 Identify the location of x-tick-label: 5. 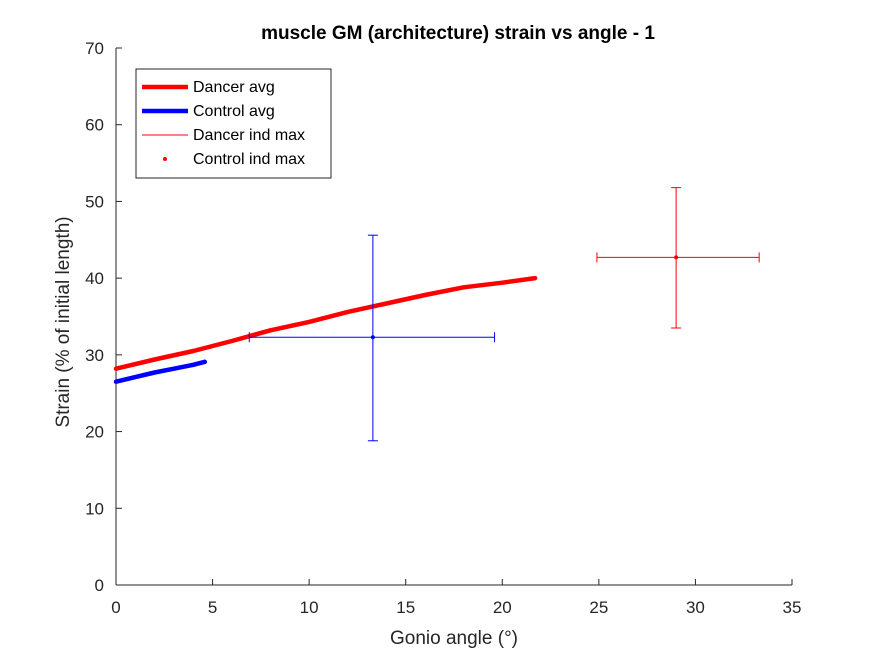
(212, 607).